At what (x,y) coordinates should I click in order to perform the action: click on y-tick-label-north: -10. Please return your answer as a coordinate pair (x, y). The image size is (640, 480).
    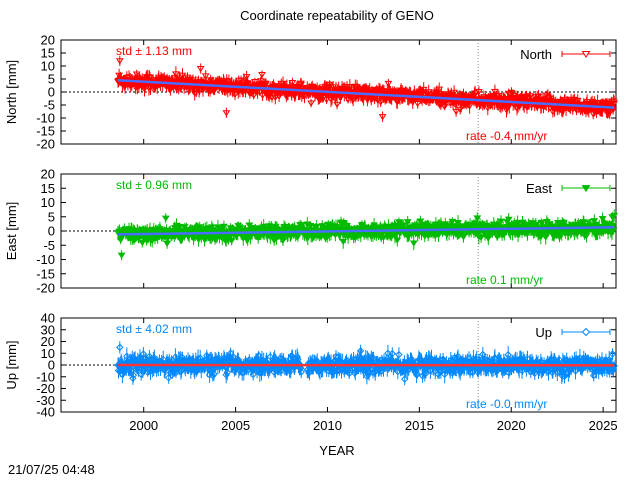
    Looking at the image, I should click on (45, 118).